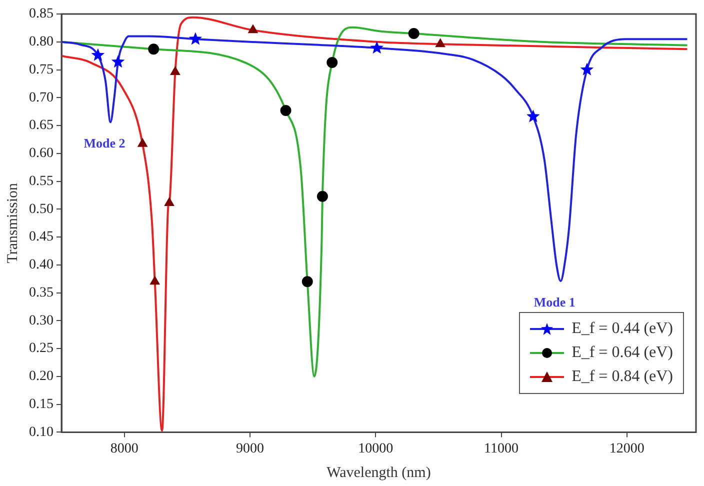 The image size is (704, 486). Describe the element at coordinates (376, 448) in the screenshot. I see `x-tick-label: 10000` at that location.